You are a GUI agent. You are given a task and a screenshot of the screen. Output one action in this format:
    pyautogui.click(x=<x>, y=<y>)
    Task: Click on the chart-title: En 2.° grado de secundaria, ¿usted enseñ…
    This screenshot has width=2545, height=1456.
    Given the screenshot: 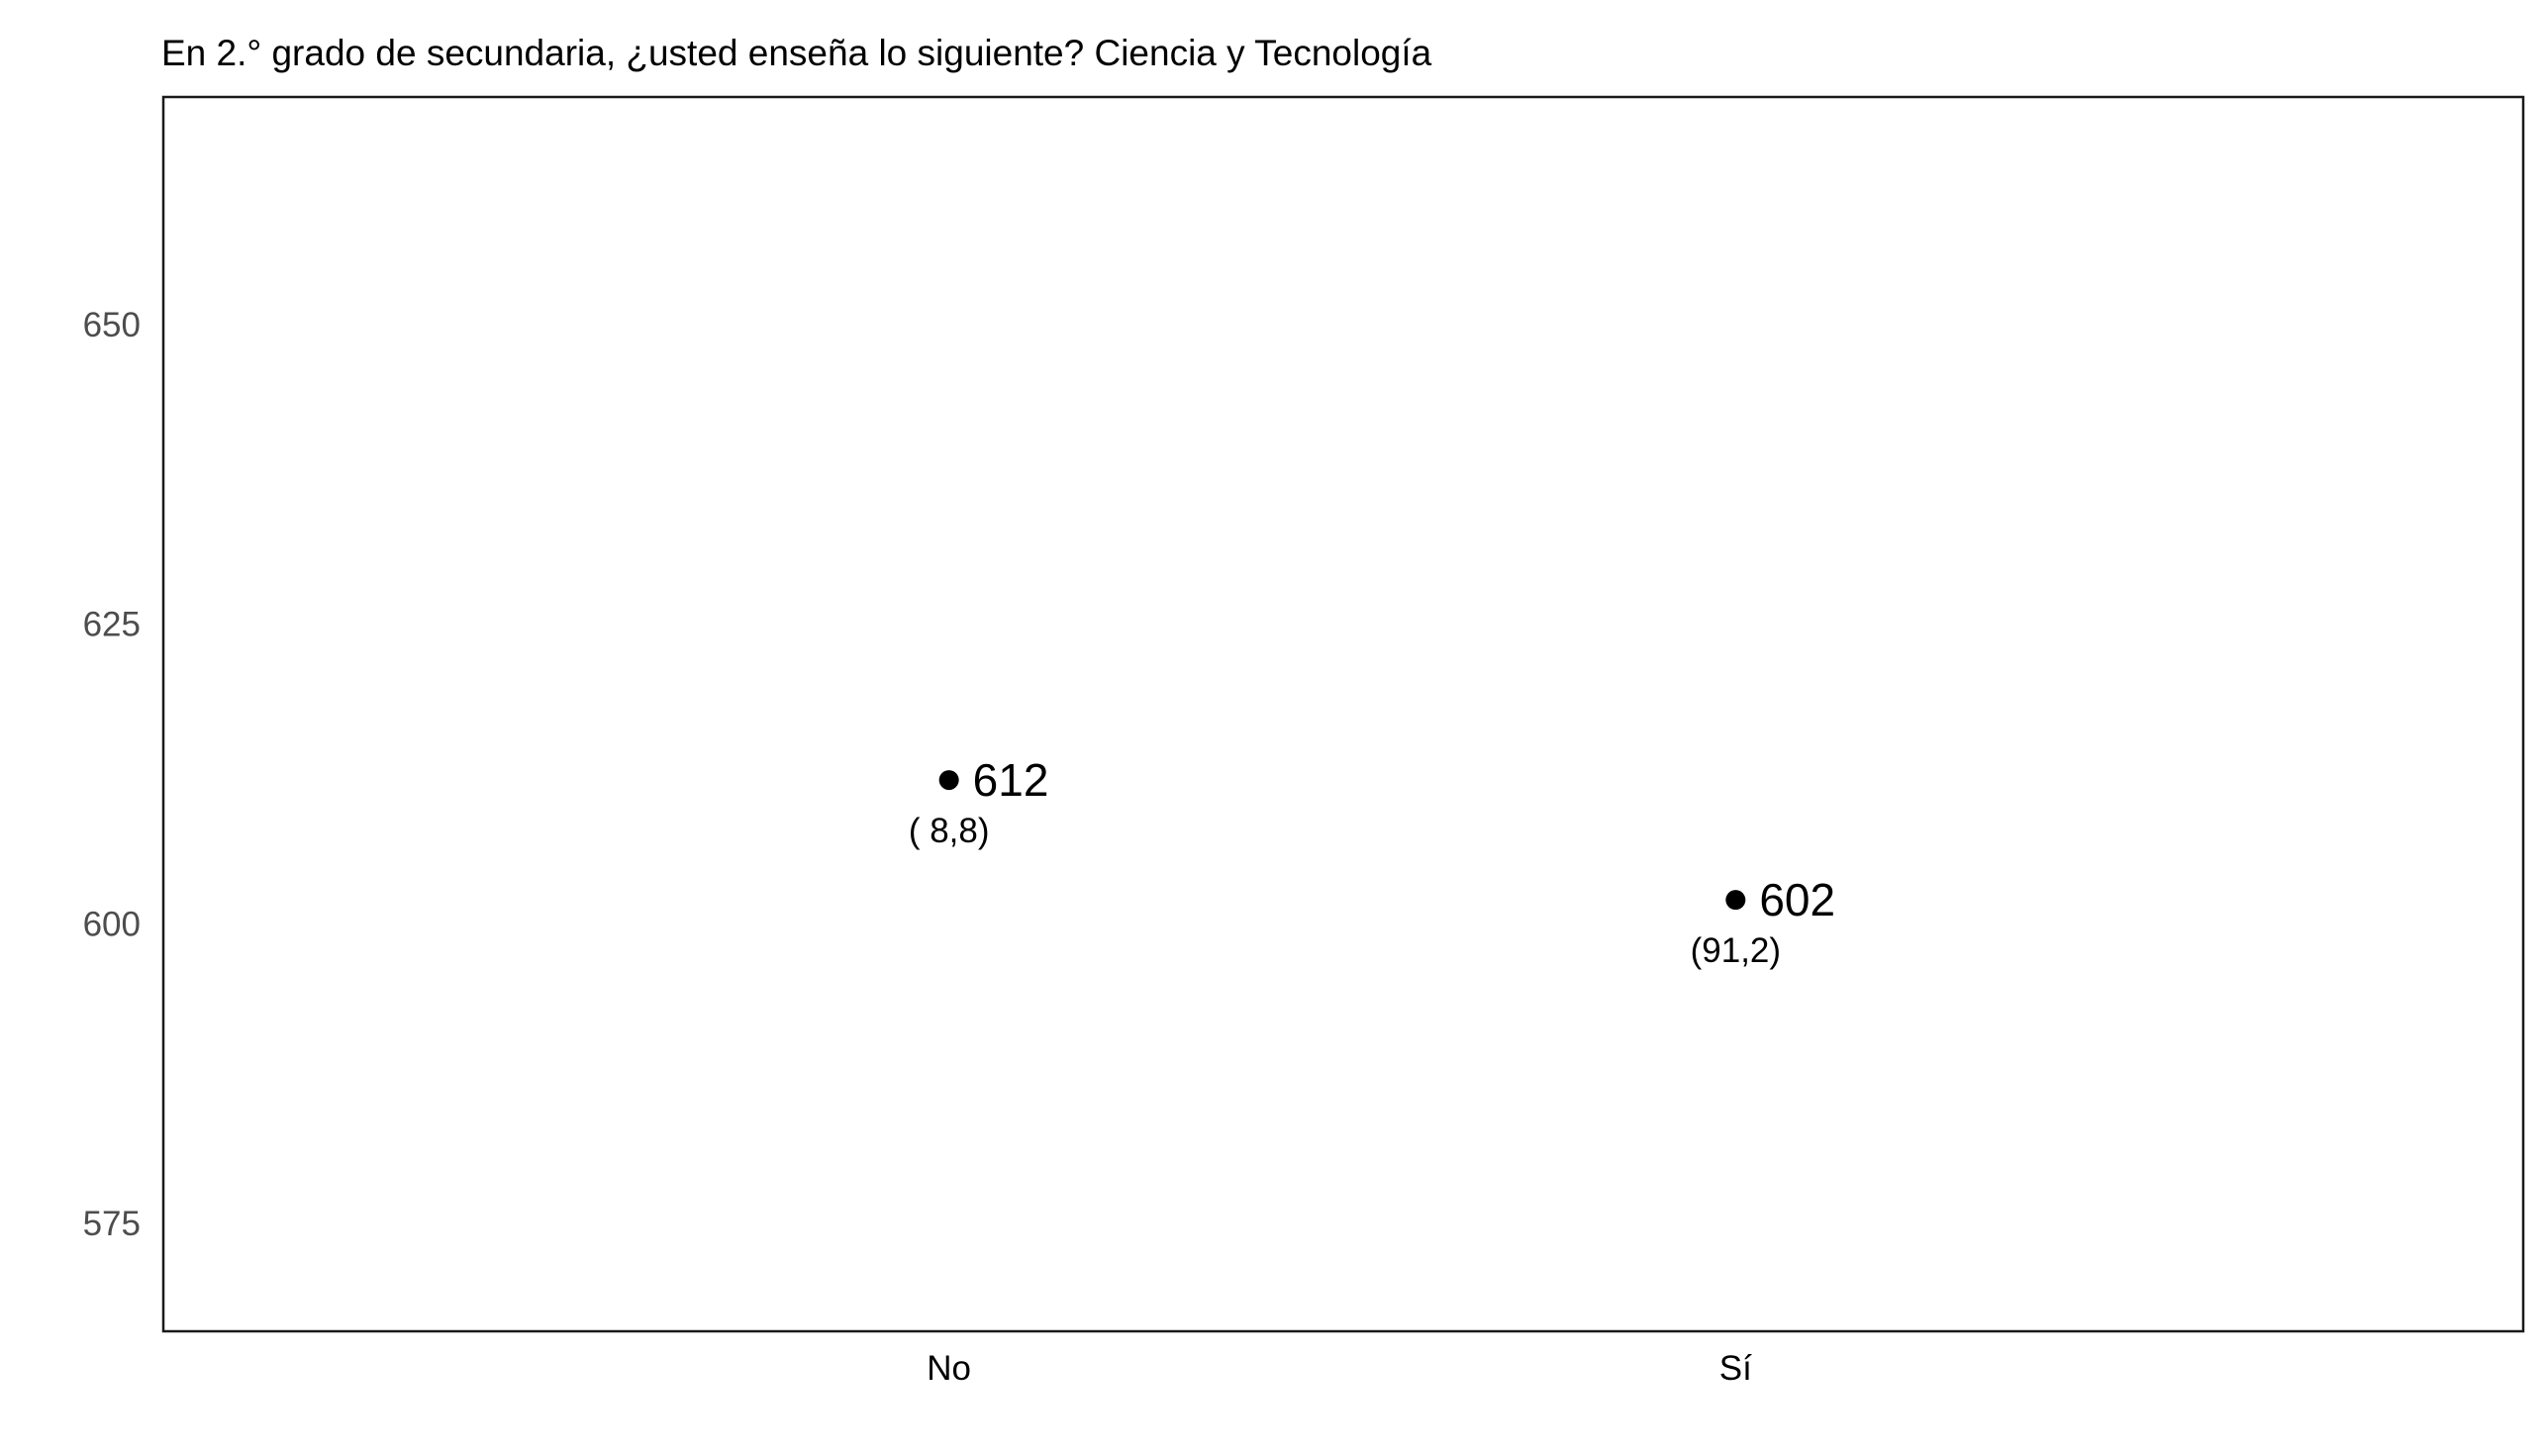 What is the action you would take?
    pyautogui.click(x=796, y=53)
    